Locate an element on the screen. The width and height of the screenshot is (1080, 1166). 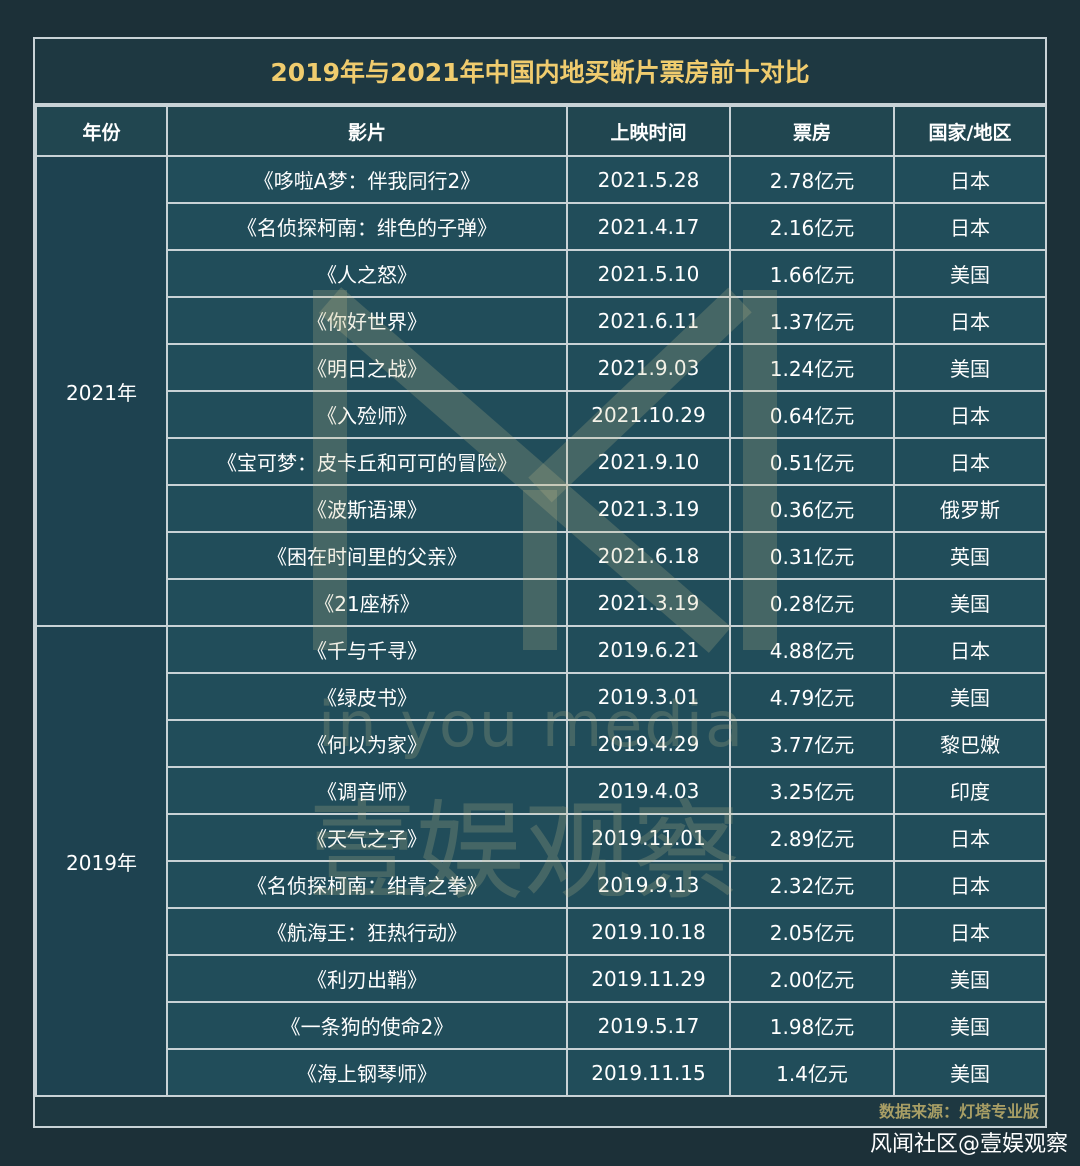
box-office-cell: 3.77亿元 is located at coordinates (812, 743).